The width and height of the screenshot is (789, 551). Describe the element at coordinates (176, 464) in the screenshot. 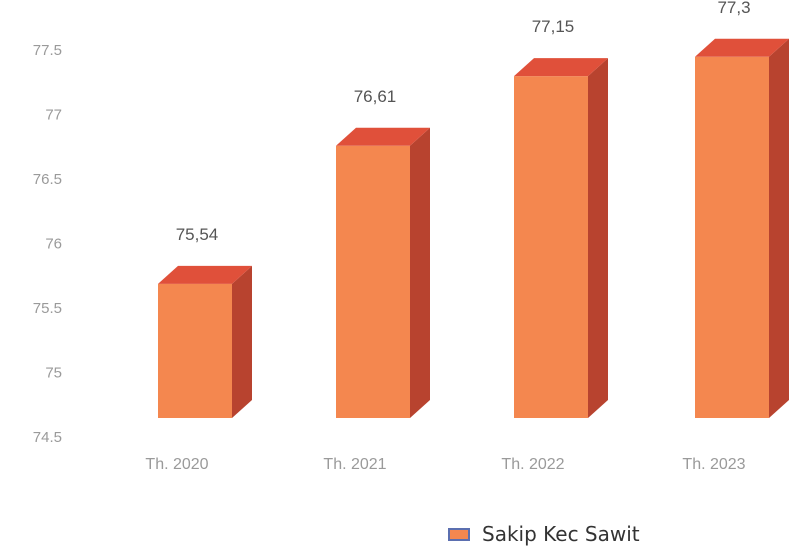

I see `x-tick-label: Th. 2020` at that location.